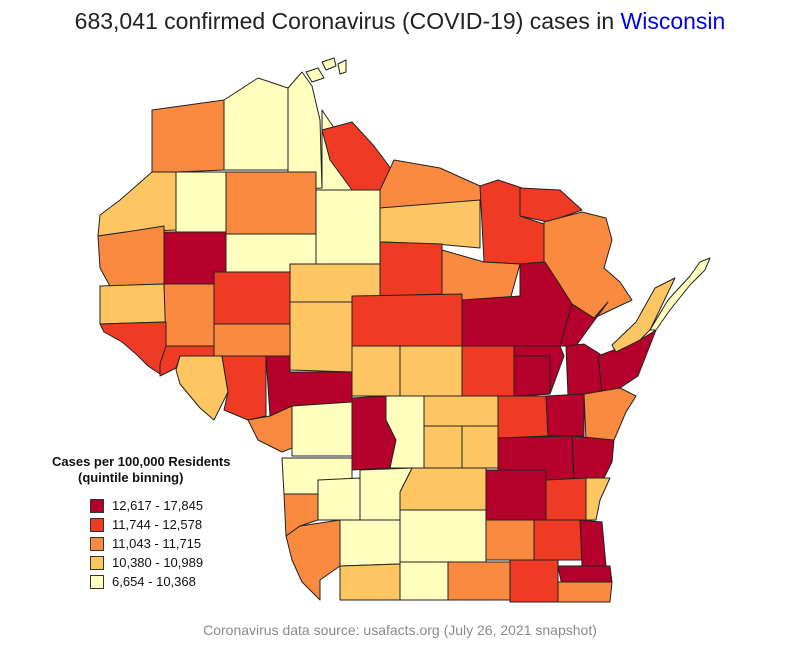  I want to click on legend-item: 11,744 - 12,578, so click(160, 524).